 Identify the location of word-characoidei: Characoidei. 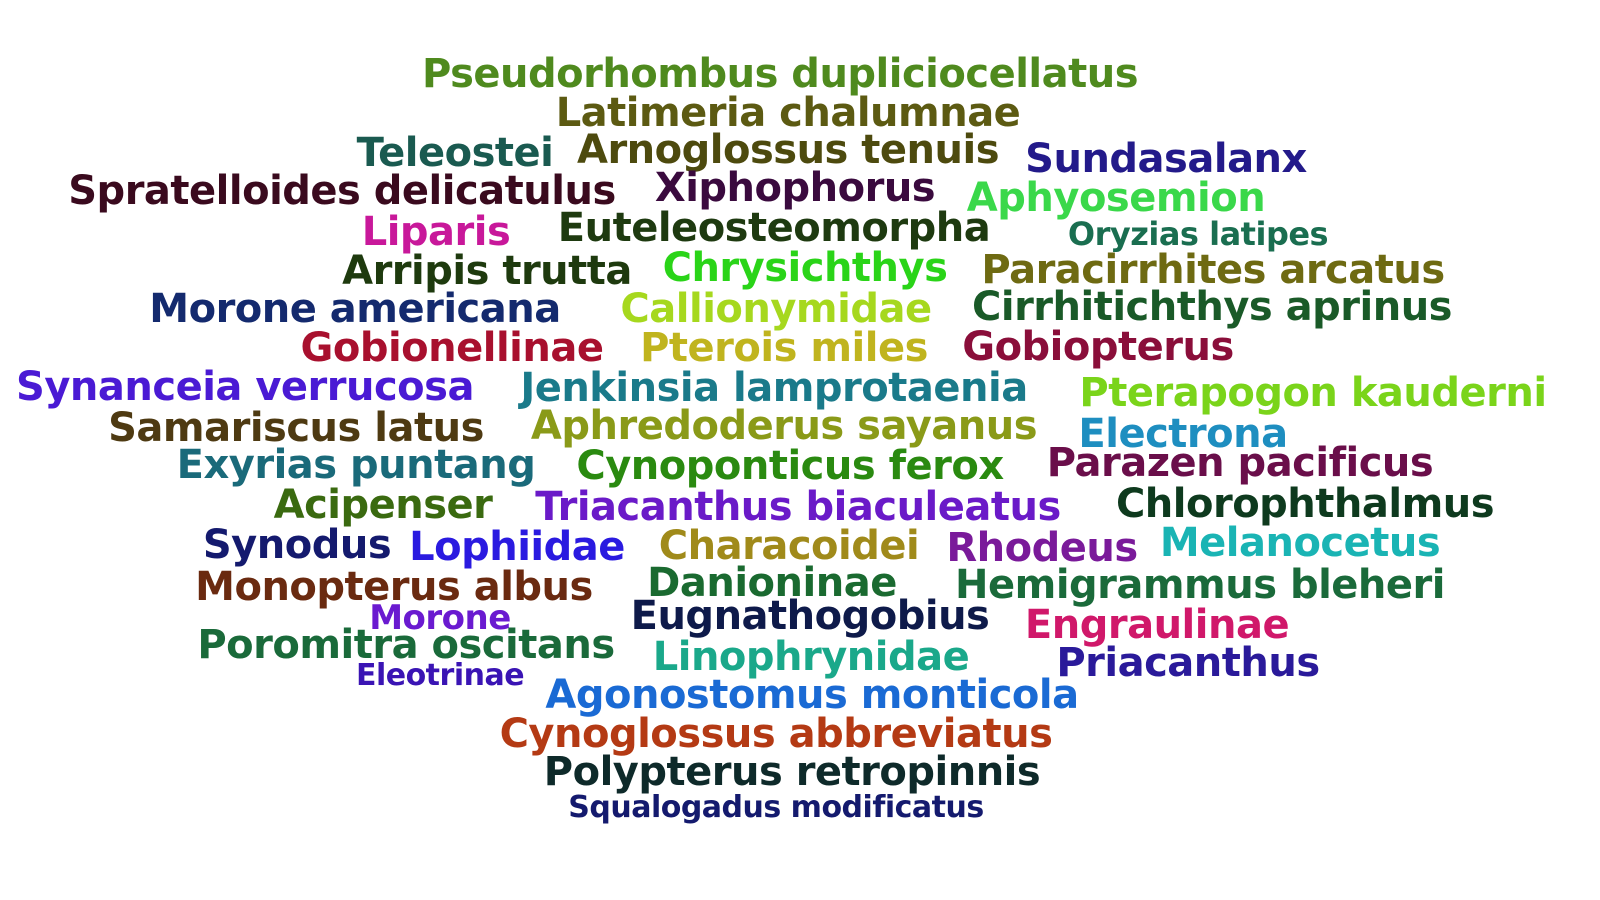
(789, 546).